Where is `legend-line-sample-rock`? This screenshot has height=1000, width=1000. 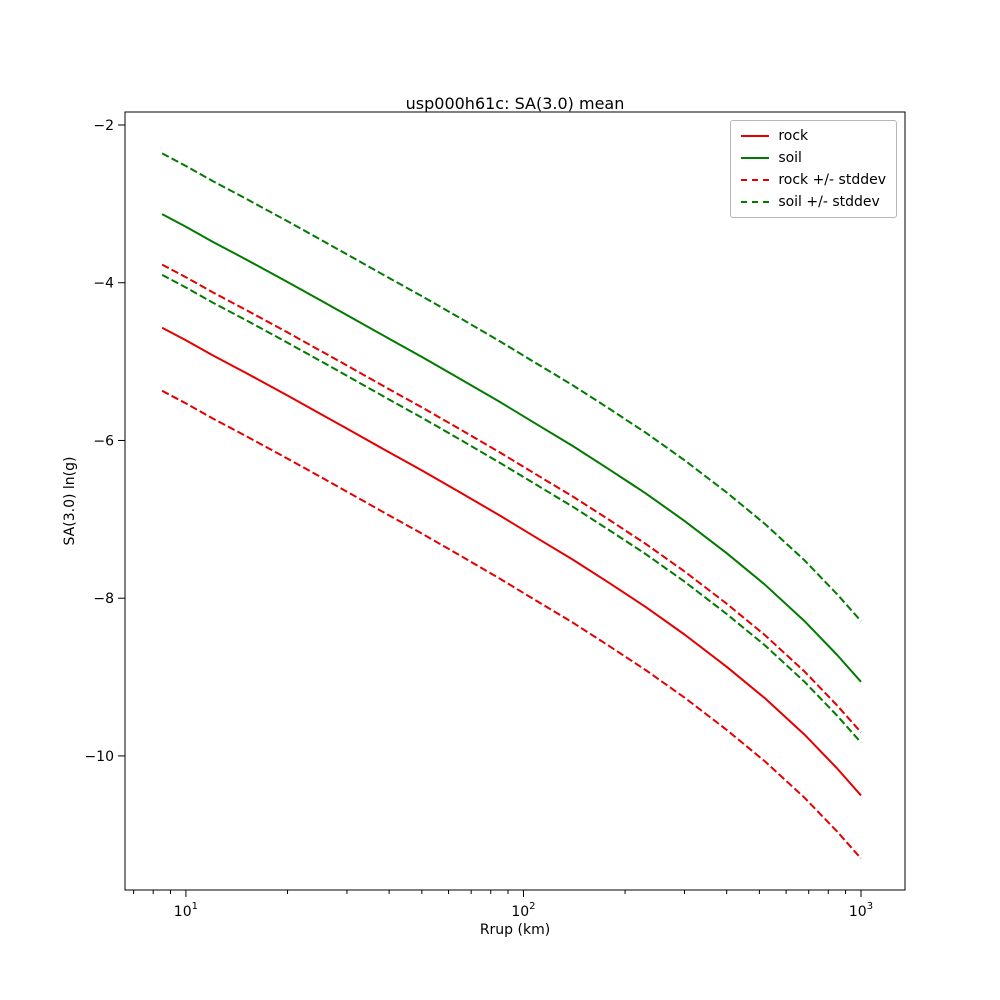
legend-line-sample-rock is located at coordinates (755, 136).